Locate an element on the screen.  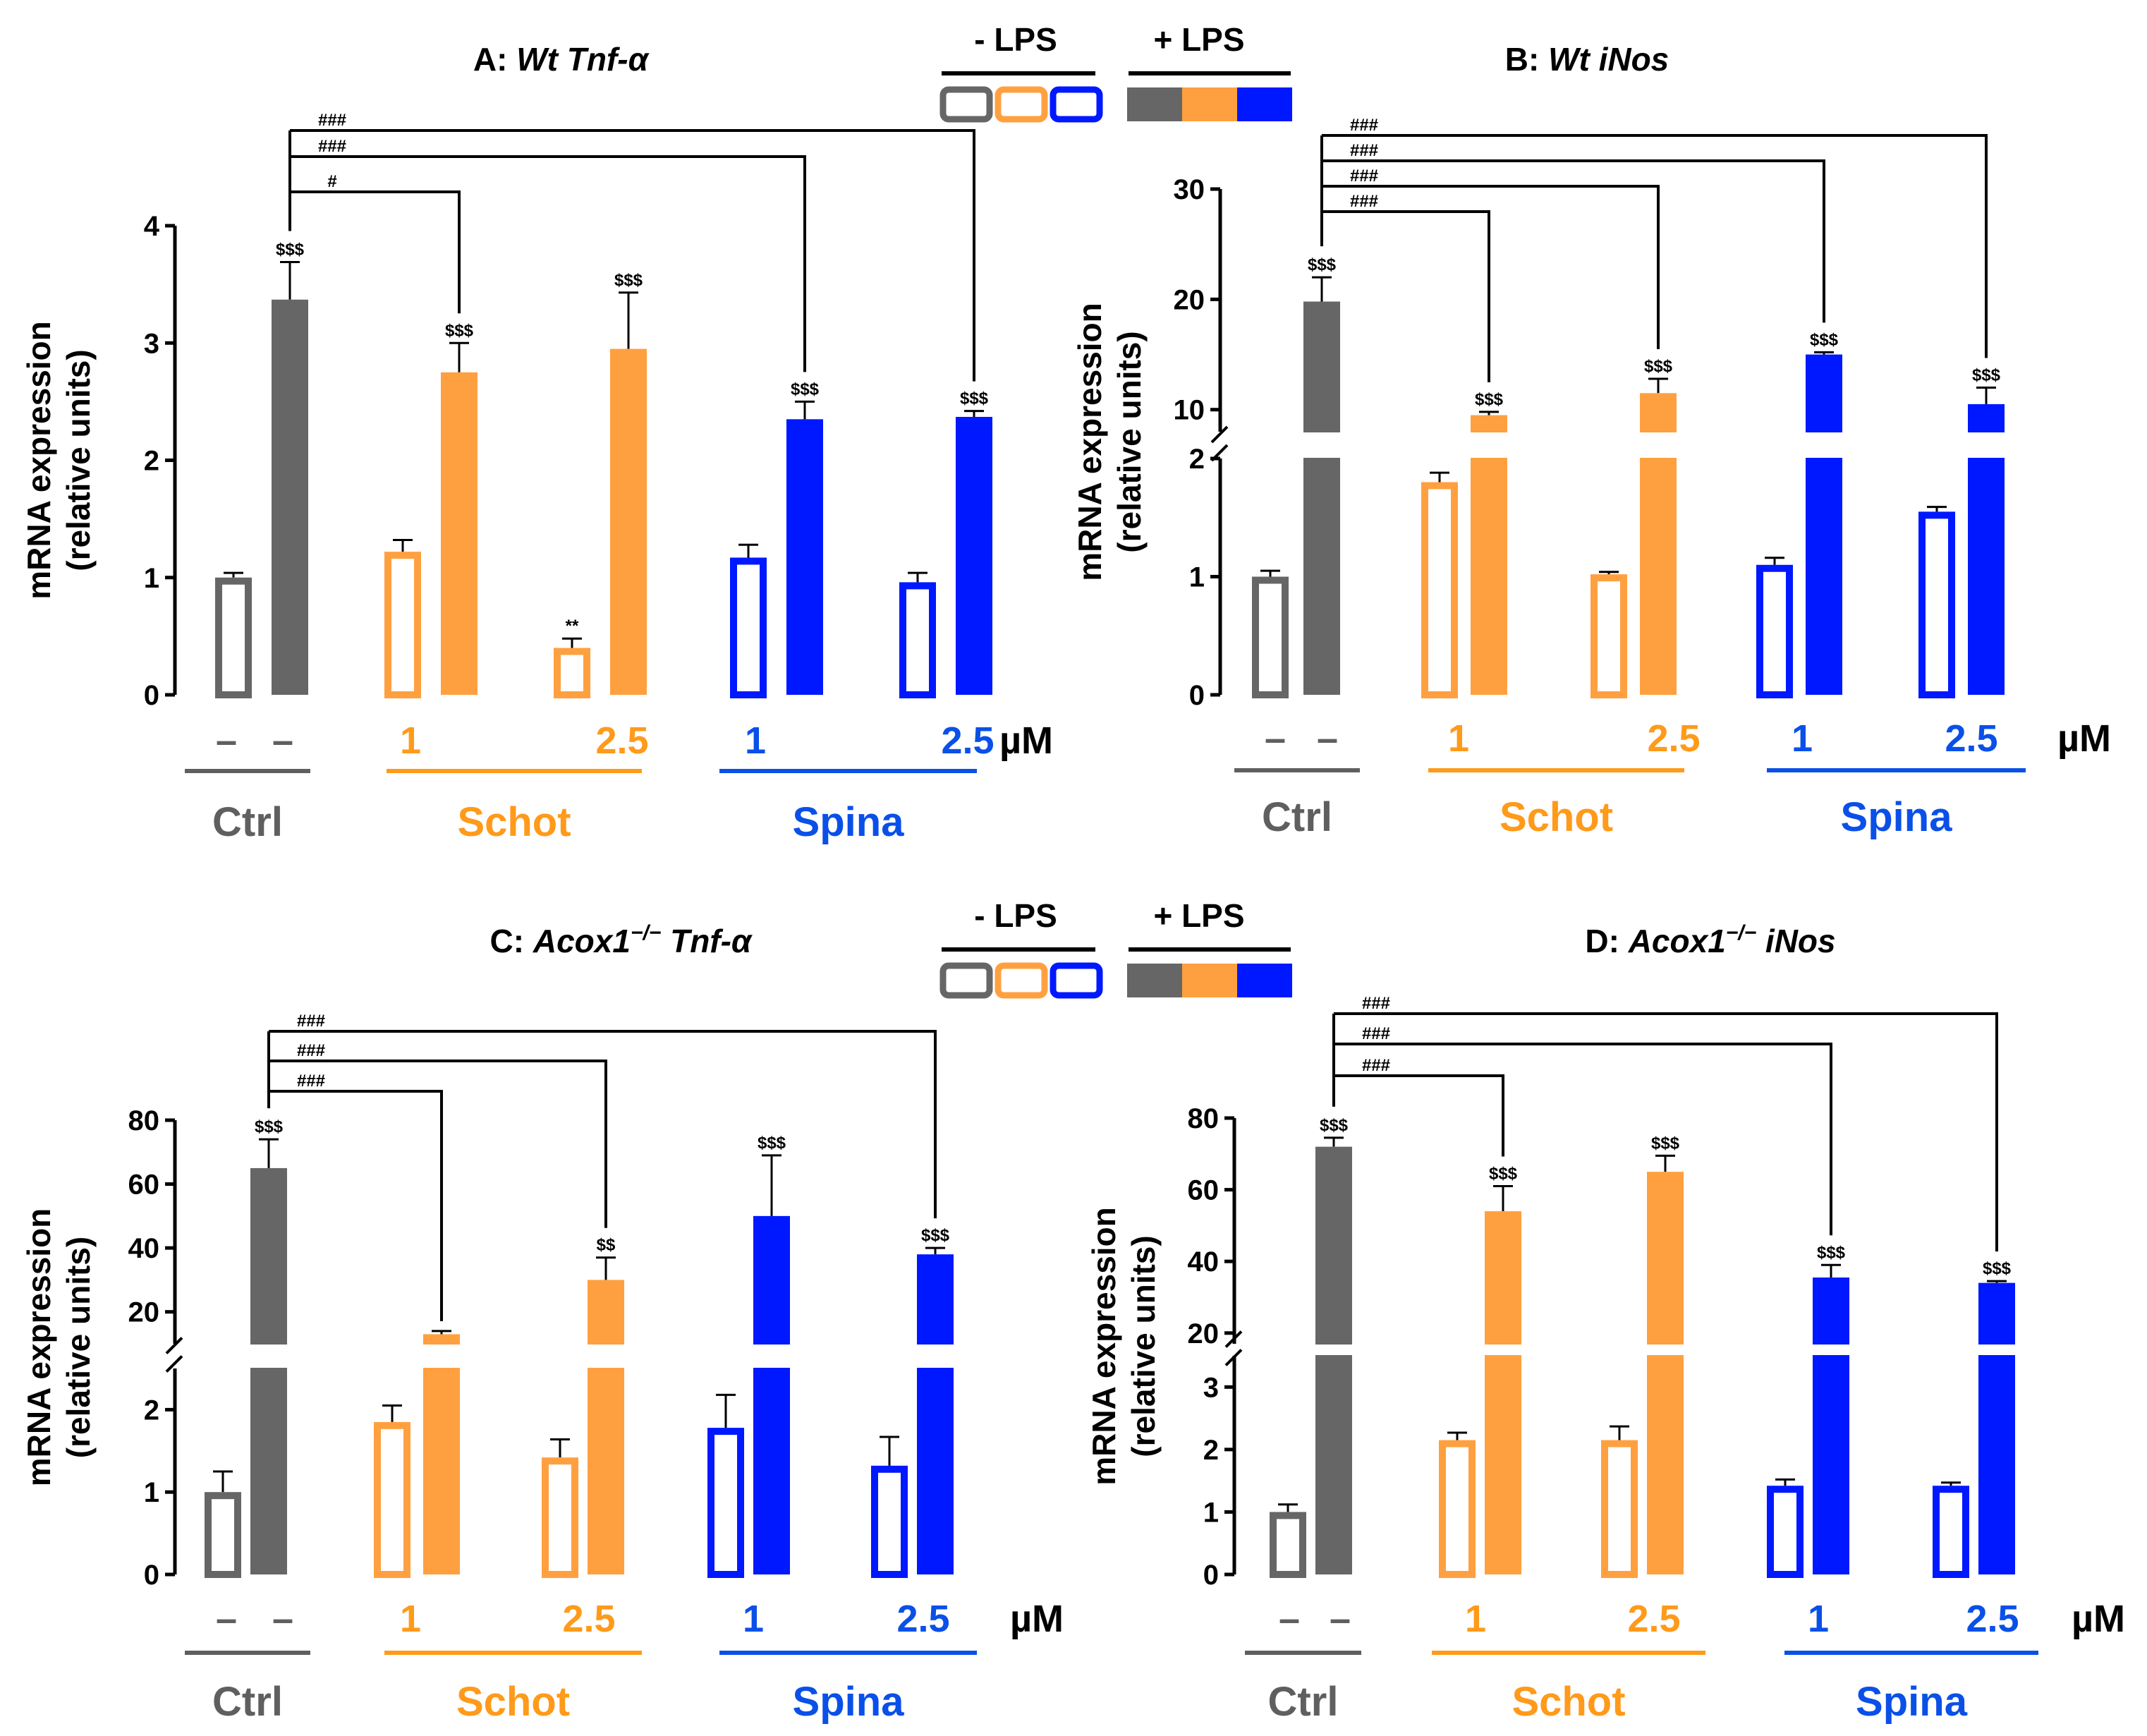
y-tick-label: 10 is located at coordinates (1189, 410).